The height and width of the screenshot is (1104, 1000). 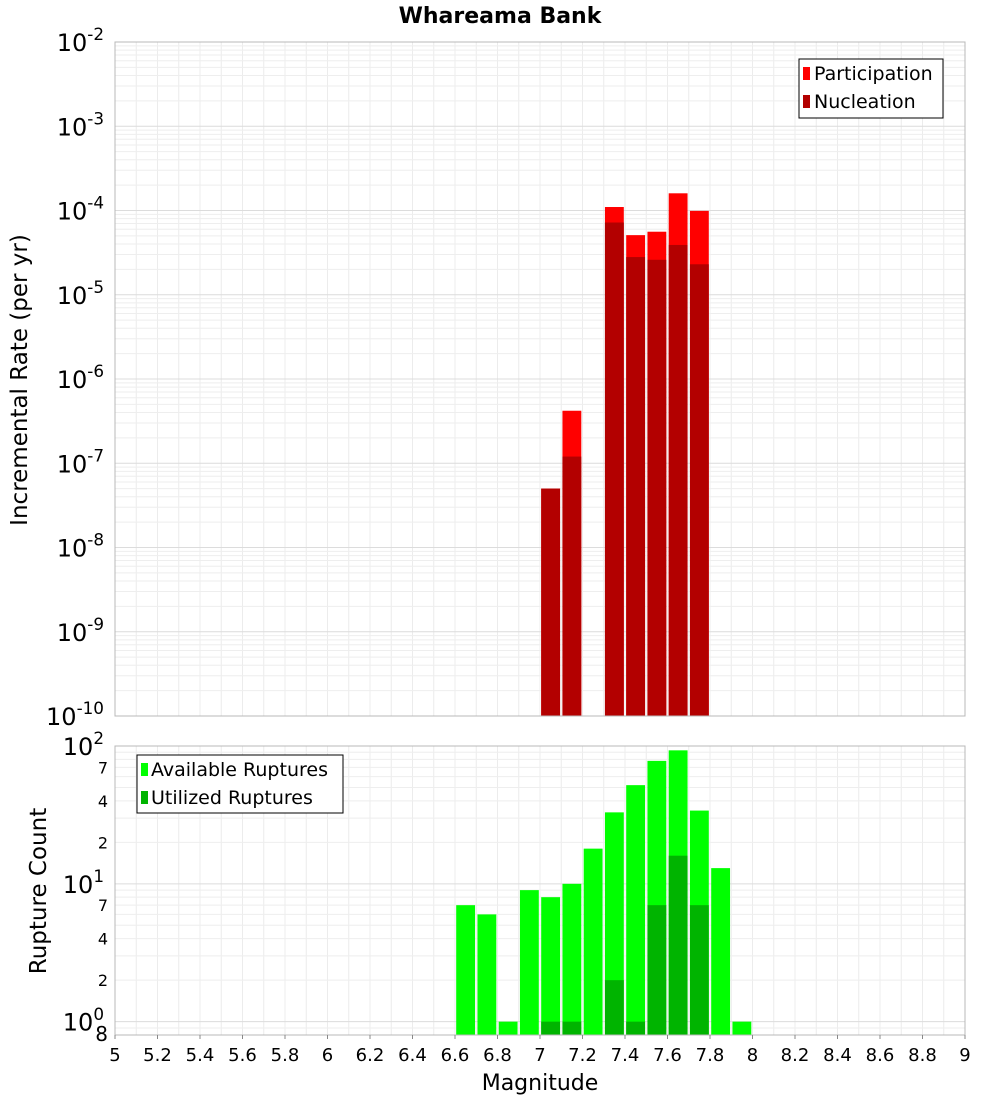 What do you see at coordinates (582, 1055) in the screenshot?
I see `x-tick-label: 7.2` at bounding box center [582, 1055].